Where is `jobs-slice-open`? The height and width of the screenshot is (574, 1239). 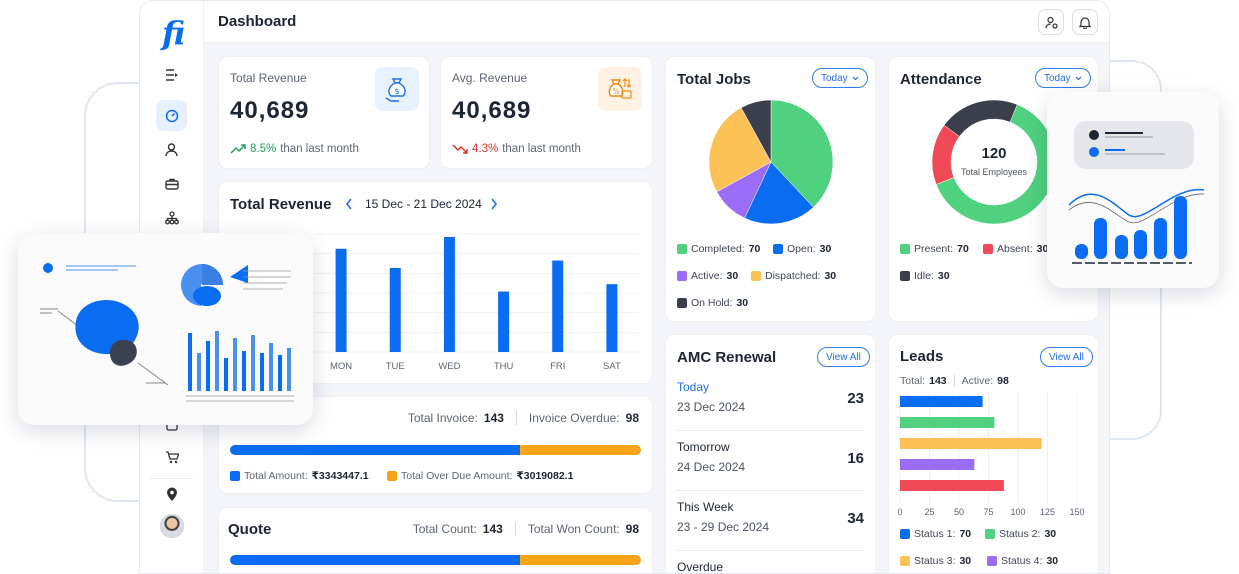 jobs-slice-open is located at coordinates (779, 193).